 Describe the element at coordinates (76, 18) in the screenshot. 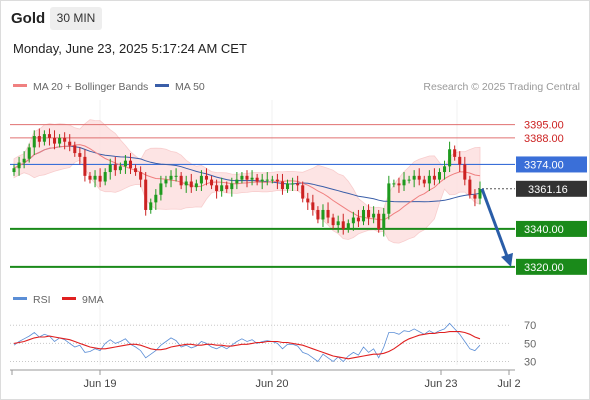

I see `timeframe-button: 30 MIN` at that location.